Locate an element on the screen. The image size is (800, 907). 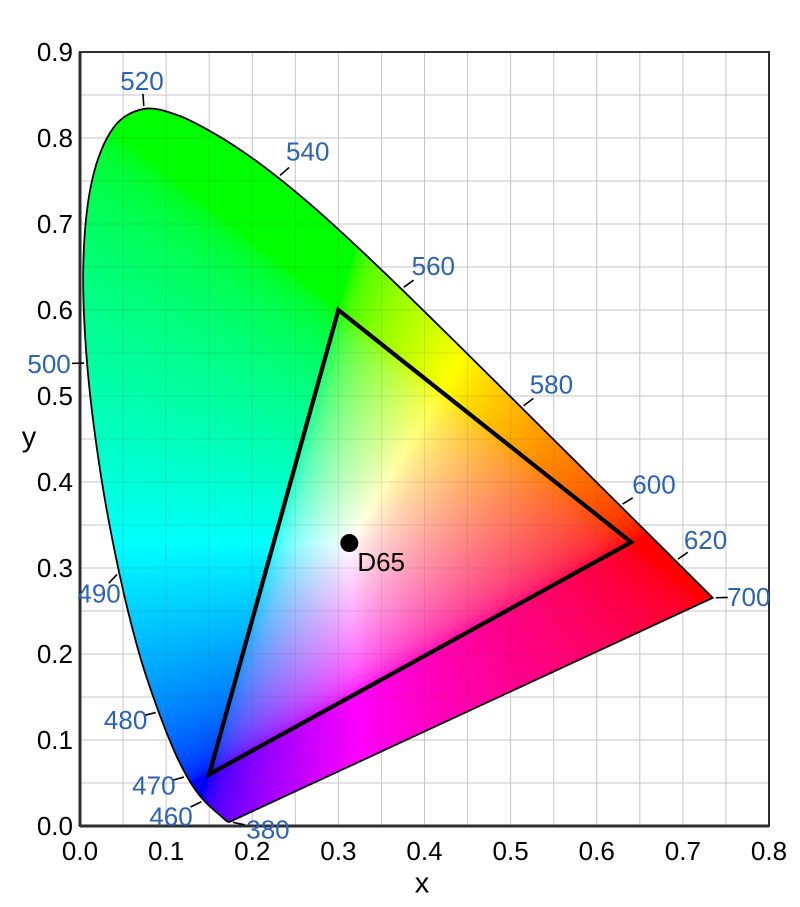
y-tick-label: 0.7 is located at coordinates (55, 224).